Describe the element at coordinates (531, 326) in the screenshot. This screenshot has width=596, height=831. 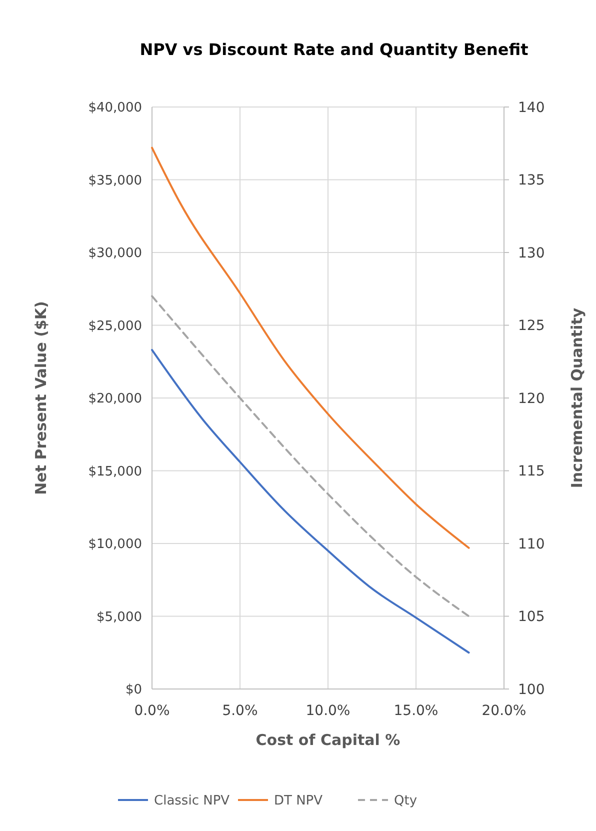
I see `y2-tick-label: 125` at that location.